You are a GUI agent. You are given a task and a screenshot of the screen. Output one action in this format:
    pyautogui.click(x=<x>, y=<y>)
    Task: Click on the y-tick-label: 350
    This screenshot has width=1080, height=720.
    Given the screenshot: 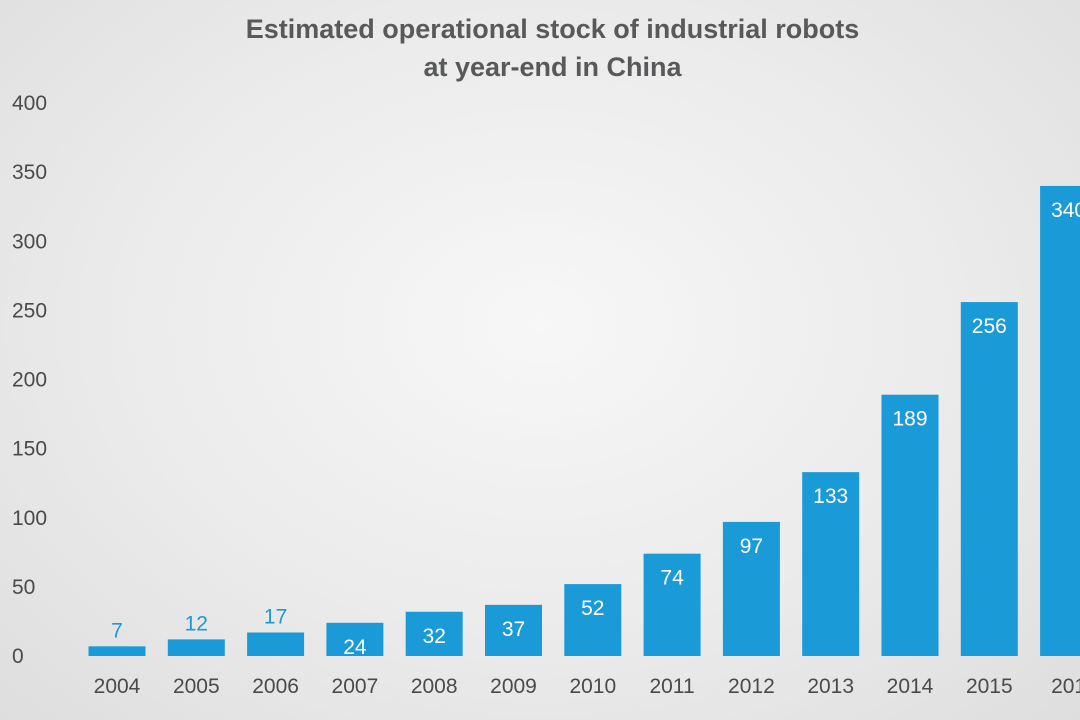 What is the action you would take?
    pyautogui.click(x=29, y=172)
    